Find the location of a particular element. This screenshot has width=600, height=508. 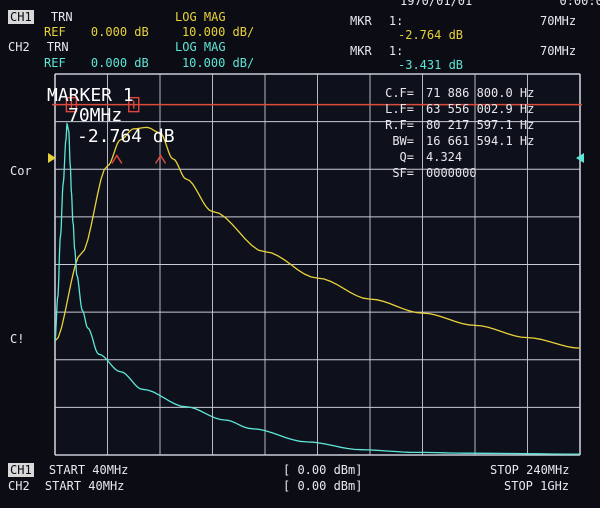

marker-stat-value: 16 661 594.1 Hz is located at coordinates (480, 141).